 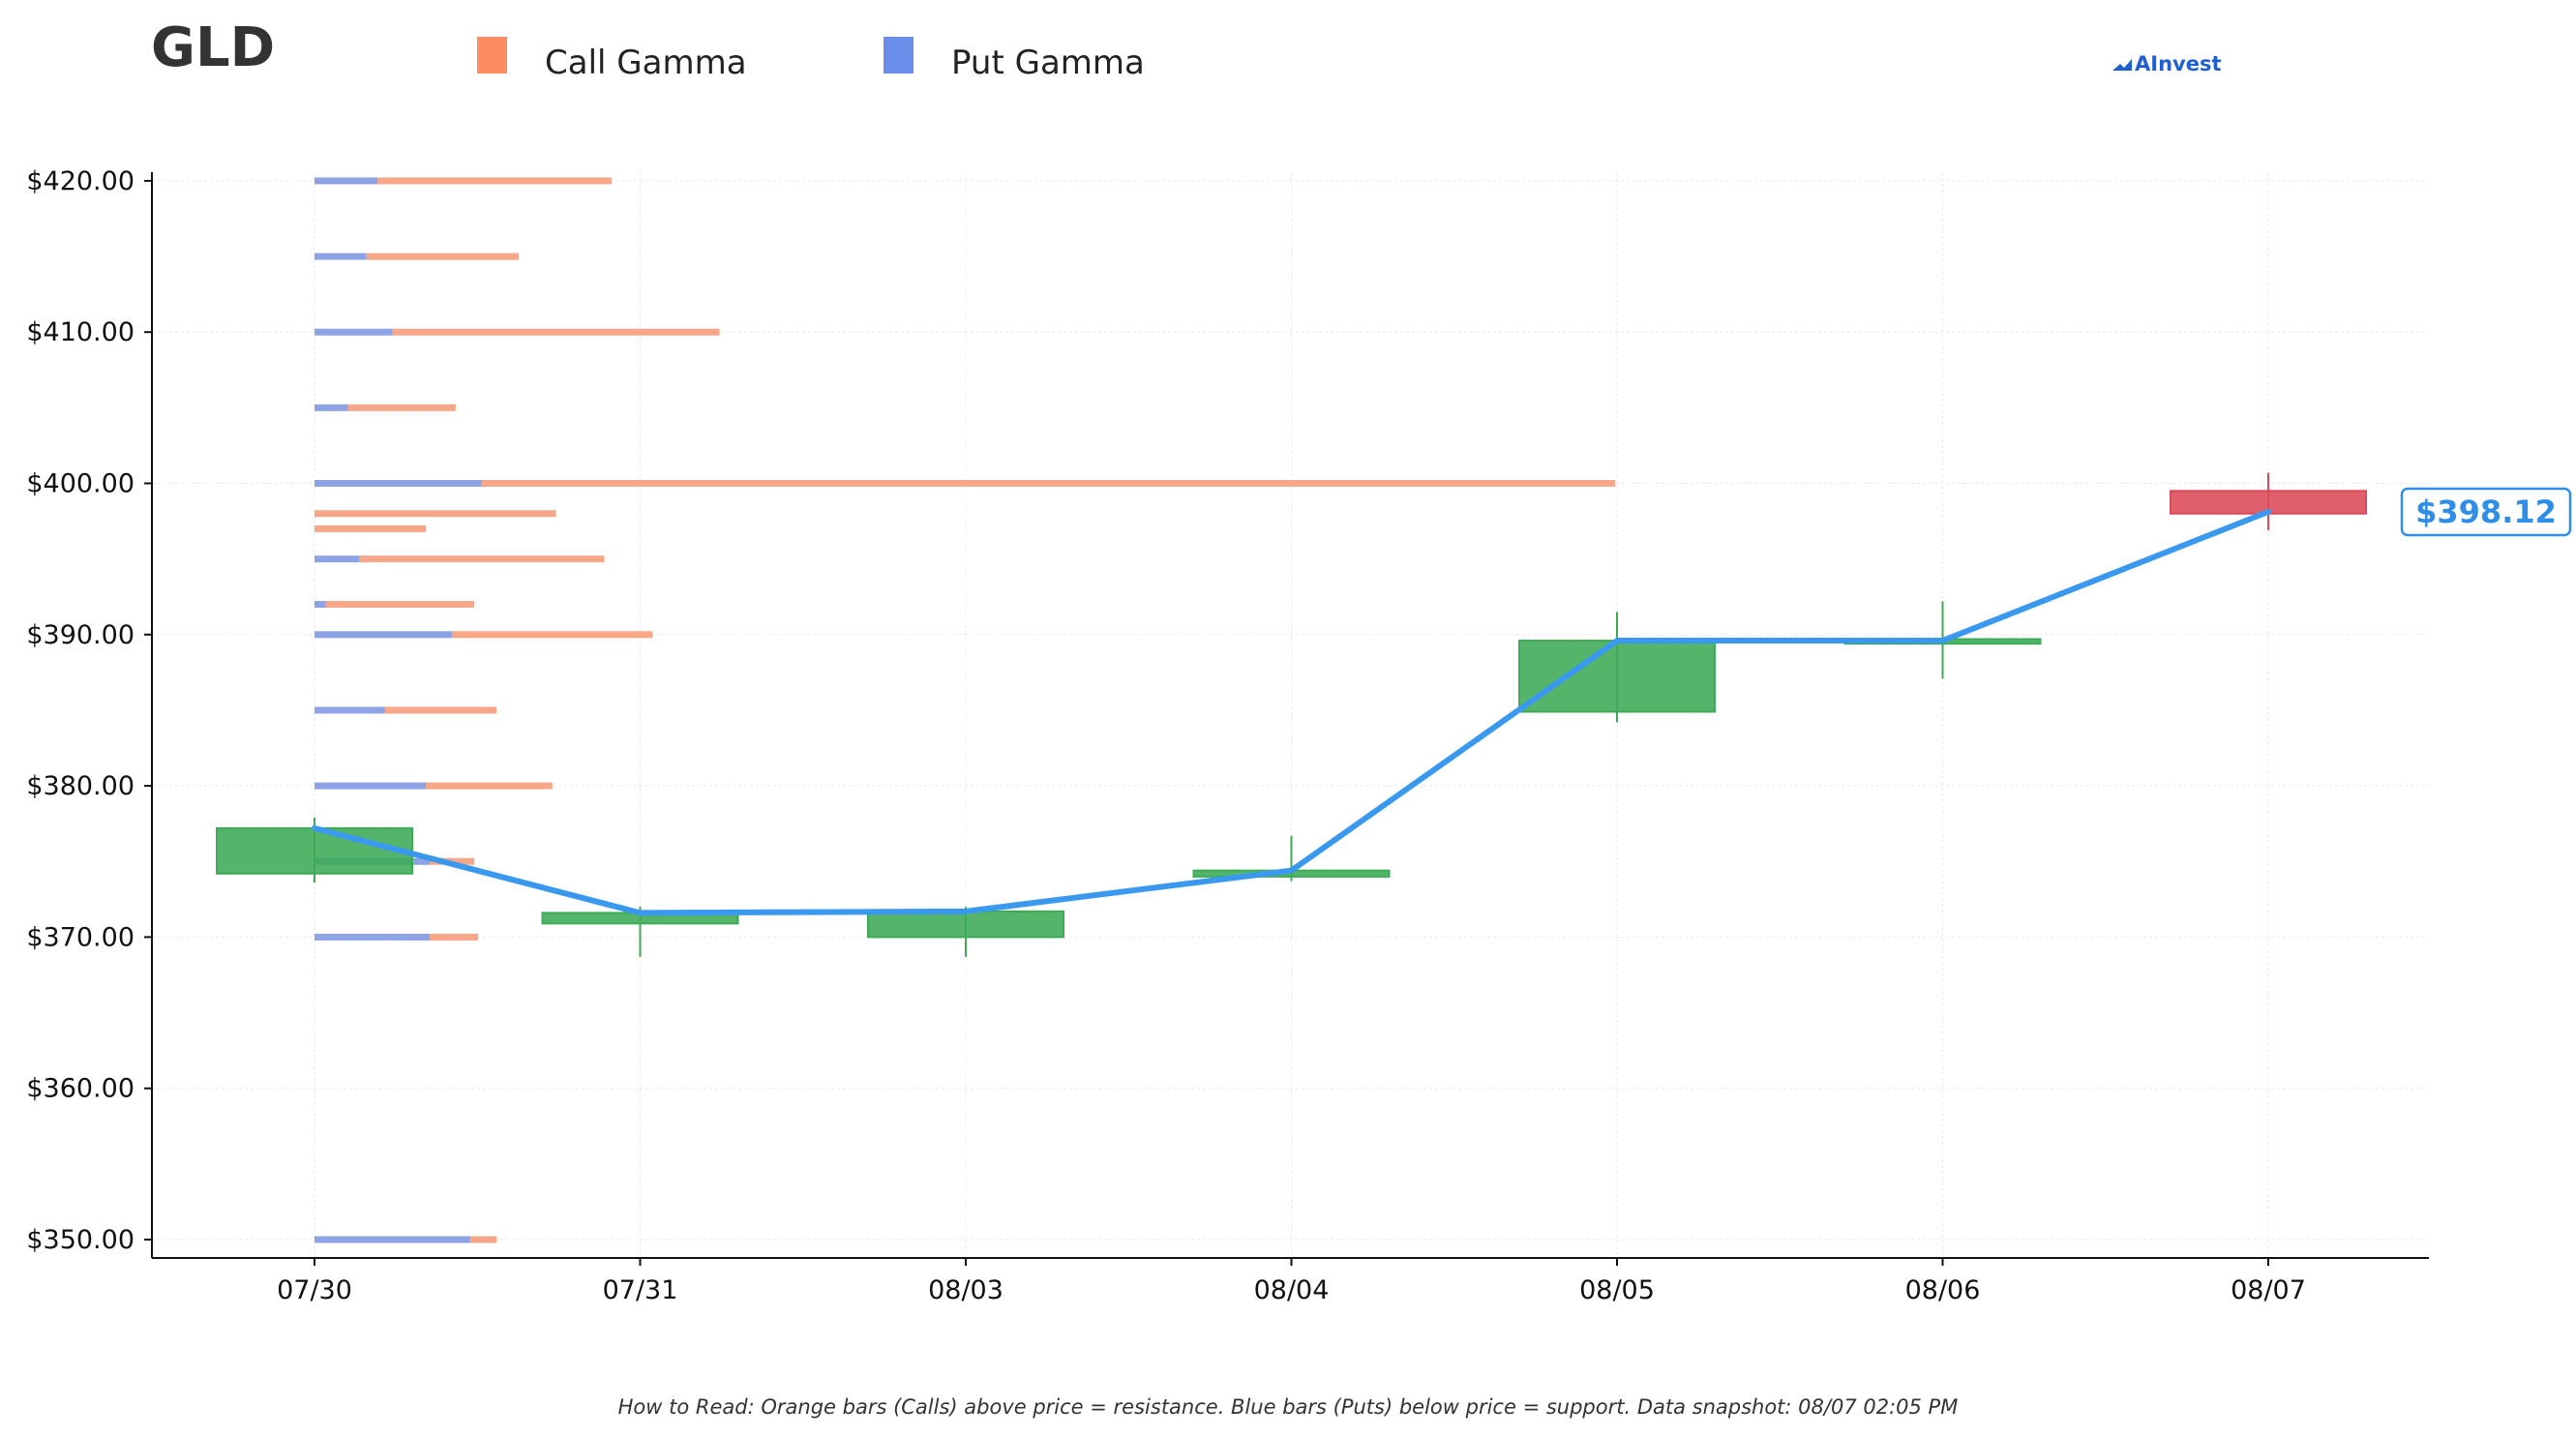 What do you see at coordinates (2122, 65) in the screenshot?
I see `logo-chart-icon` at bounding box center [2122, 65].